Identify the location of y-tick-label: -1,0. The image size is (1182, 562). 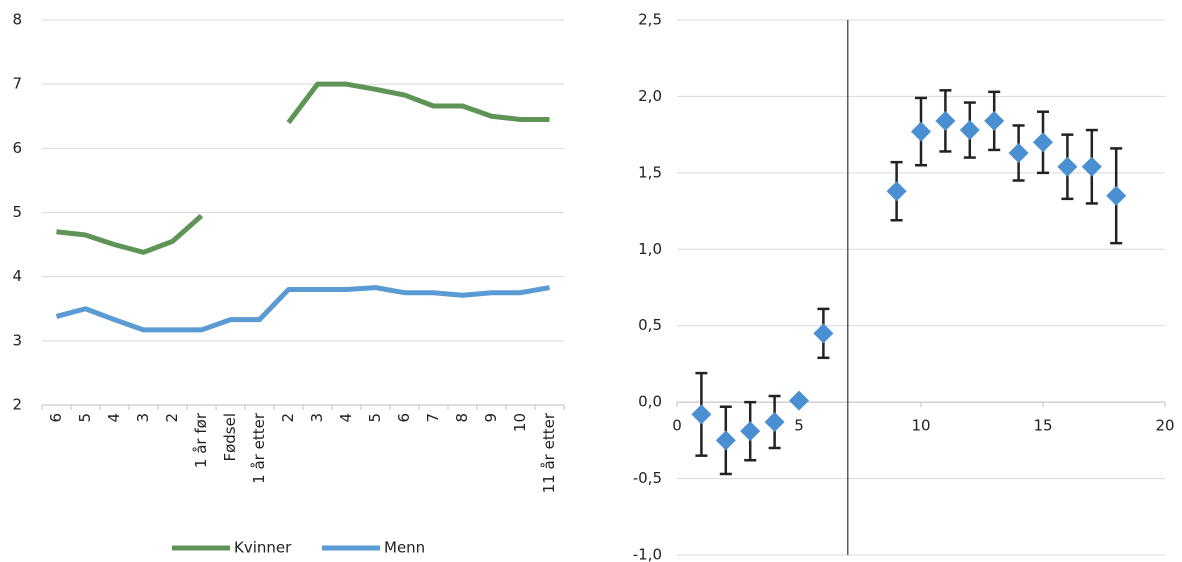
(647, 554).